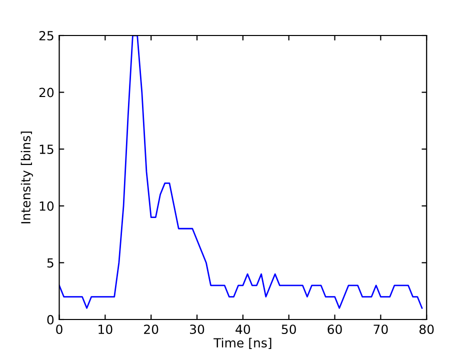 The width and height of the screenshot is (474, 355). Describe the element at coordinates (105, 329) in the screenshot. I see `x-tick-label: 10` at that location.